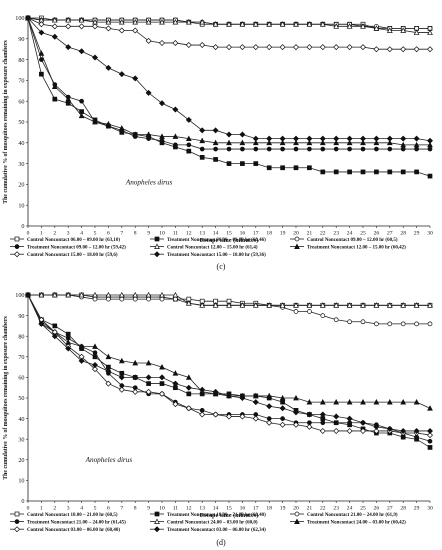  Describe the element at coordinates (256, 509) in the screenshot. I see `x-tick-label: 17` at that location.